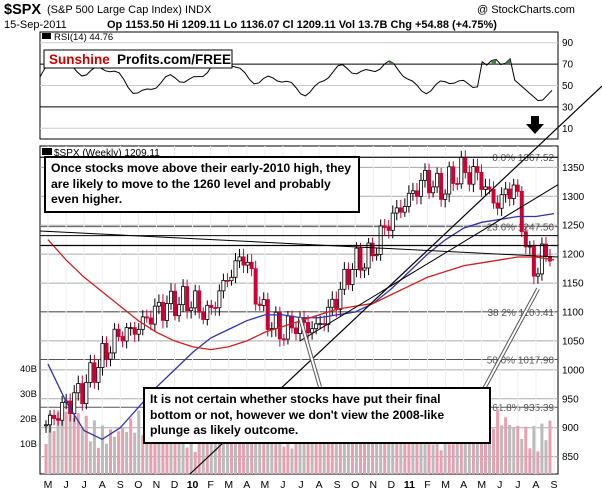 This screenshot has width=602, height=502. What do you see at coordinates (508, 344) in the screenshot?
I see `pointer-line-inner` at bounding box center [508, 344].